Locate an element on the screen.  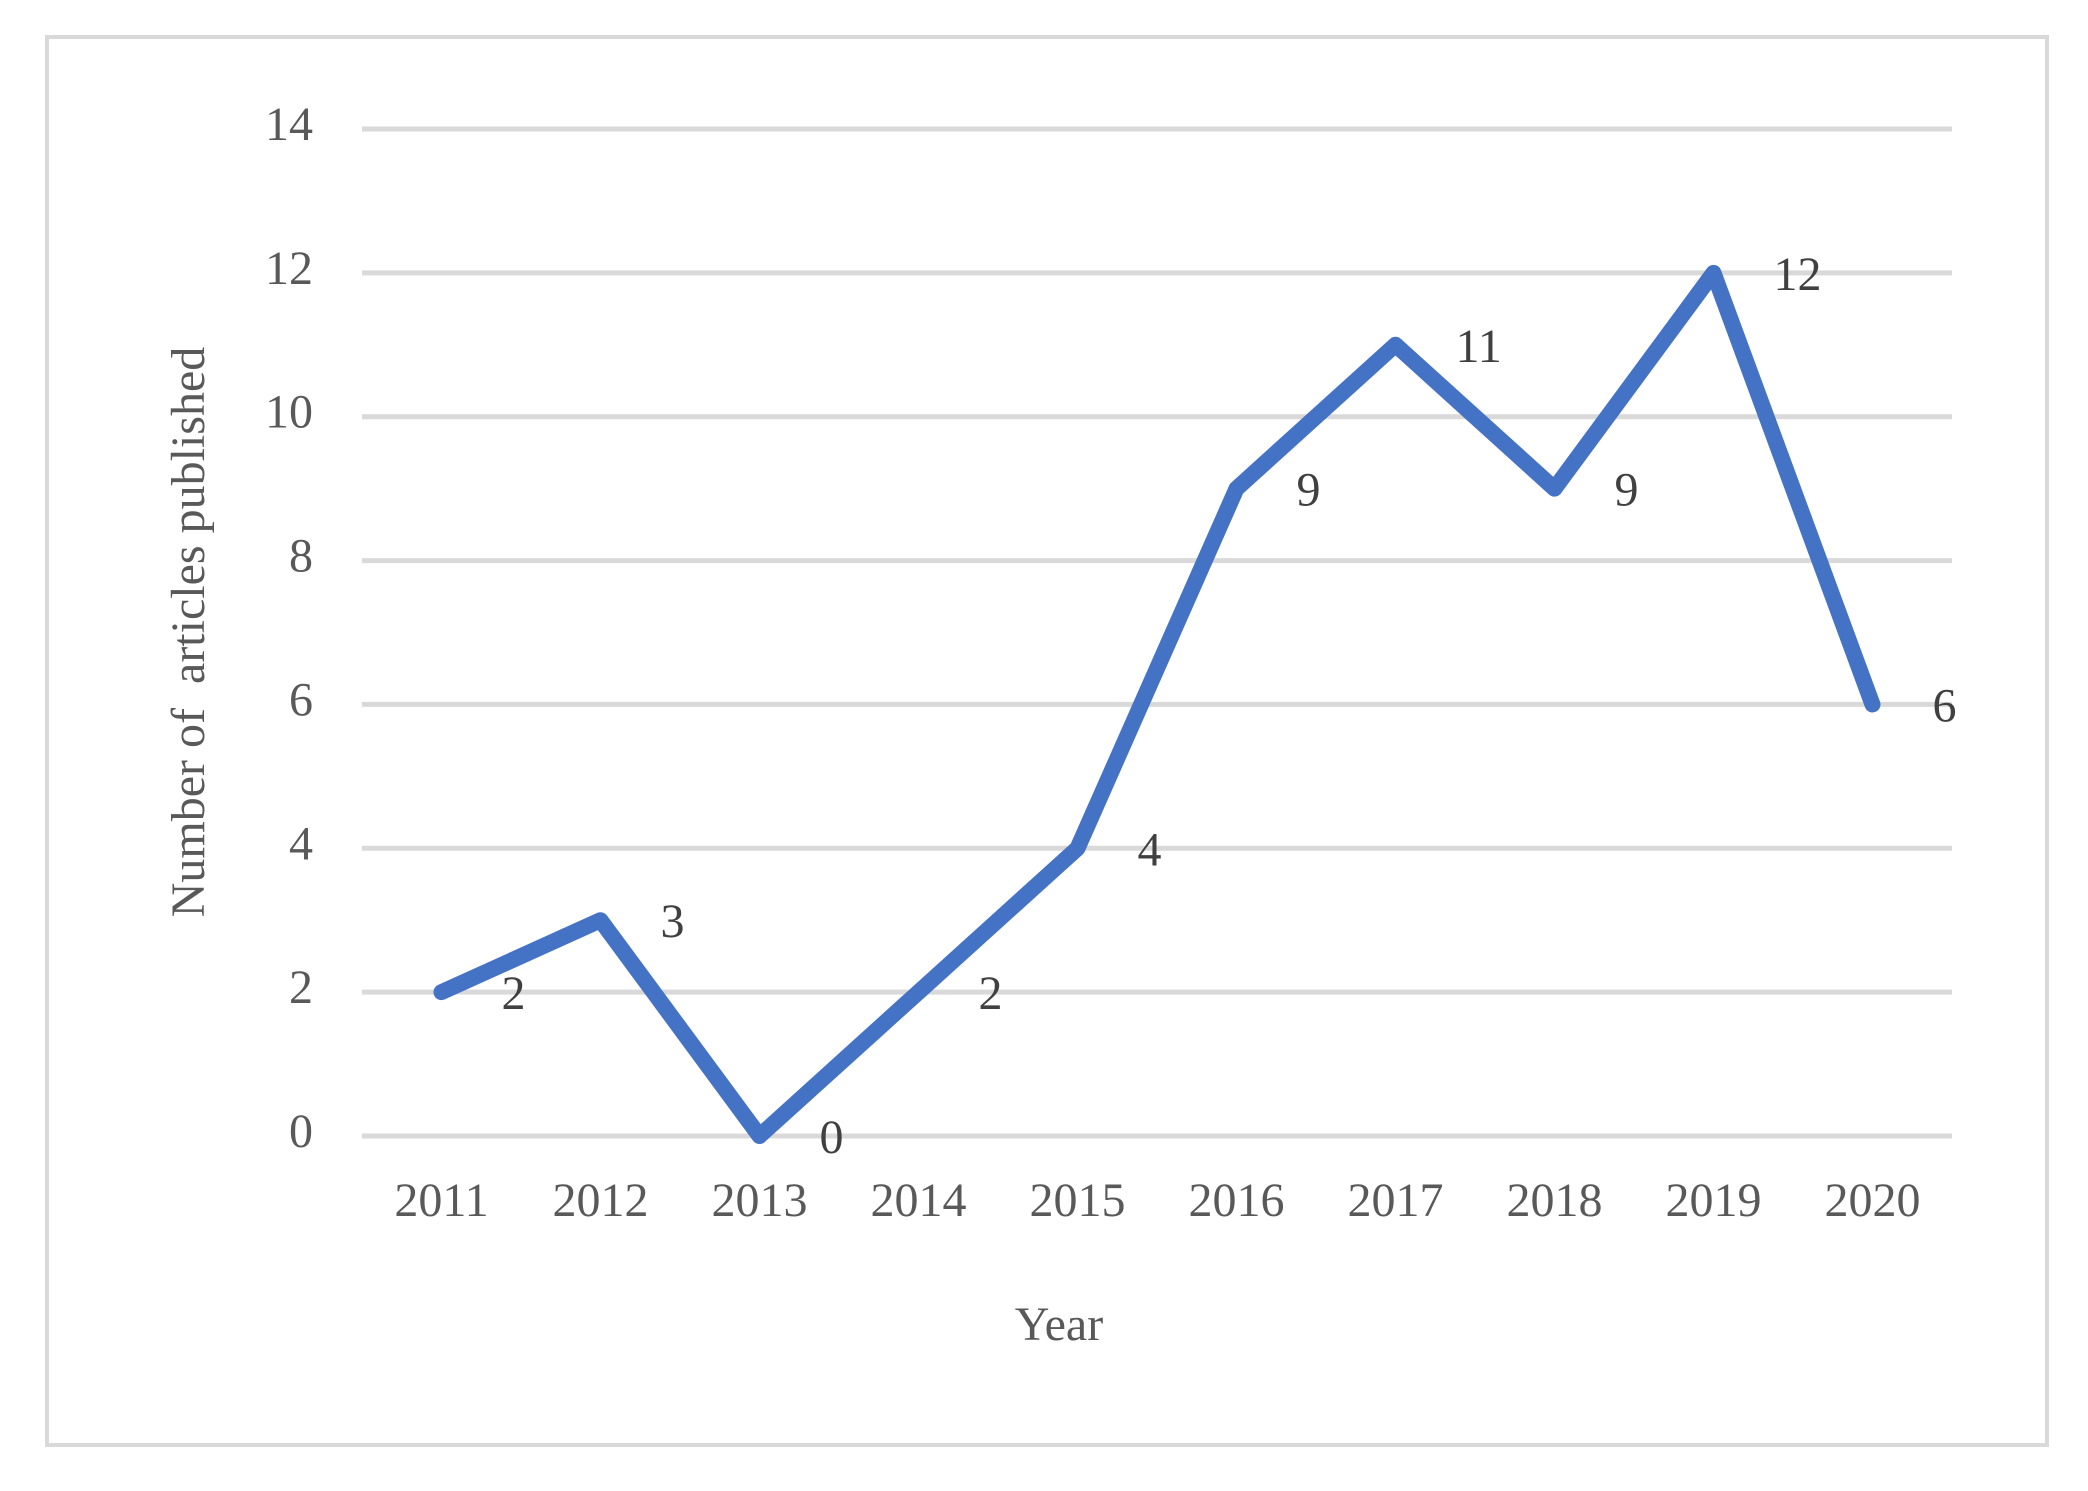
x-tick-label: 2015 is located at coordinates (1078, 1200).